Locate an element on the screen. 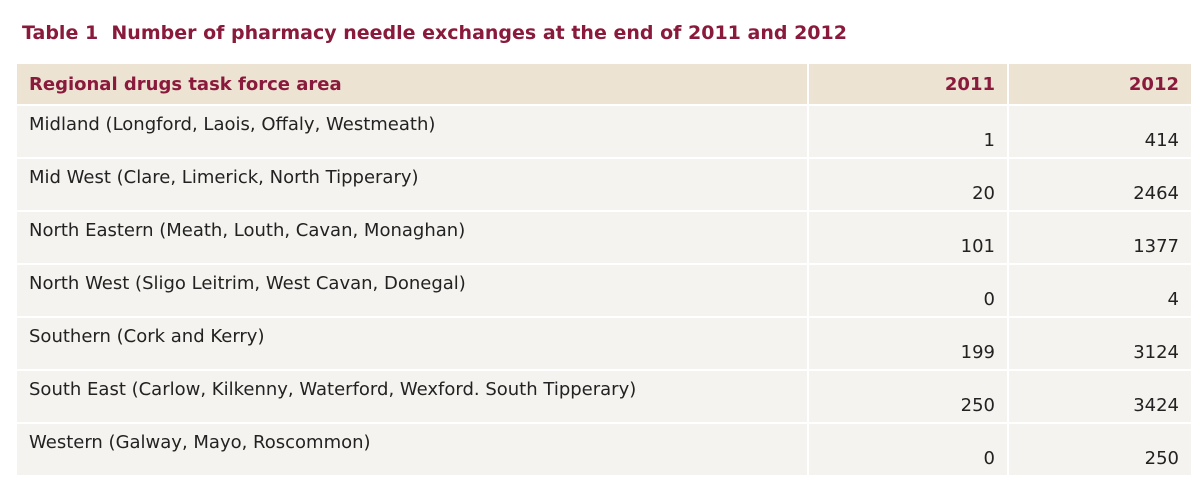 The width and height of the screenshot is (1200, 477). number-cell: 1377 is located at coordinates (1100, 237).